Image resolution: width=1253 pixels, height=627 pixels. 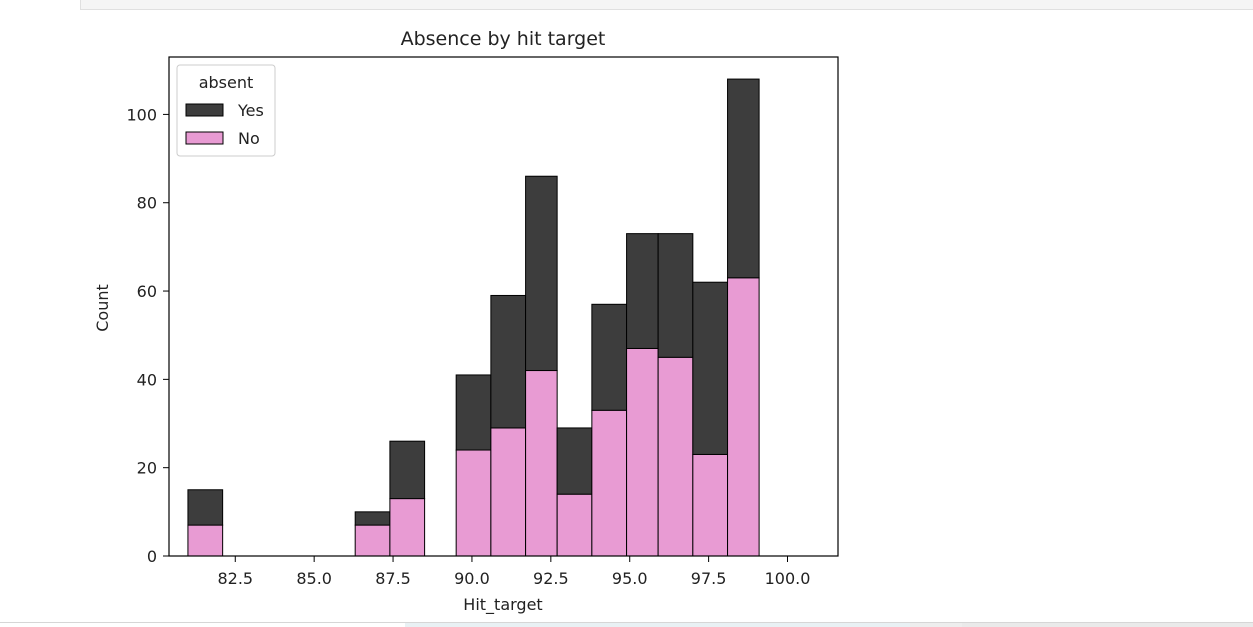 What do you see at coordinates (630, 578) in the screenshot?
I see `x-tick-label: 95.0` at bounding box center [630, 578].